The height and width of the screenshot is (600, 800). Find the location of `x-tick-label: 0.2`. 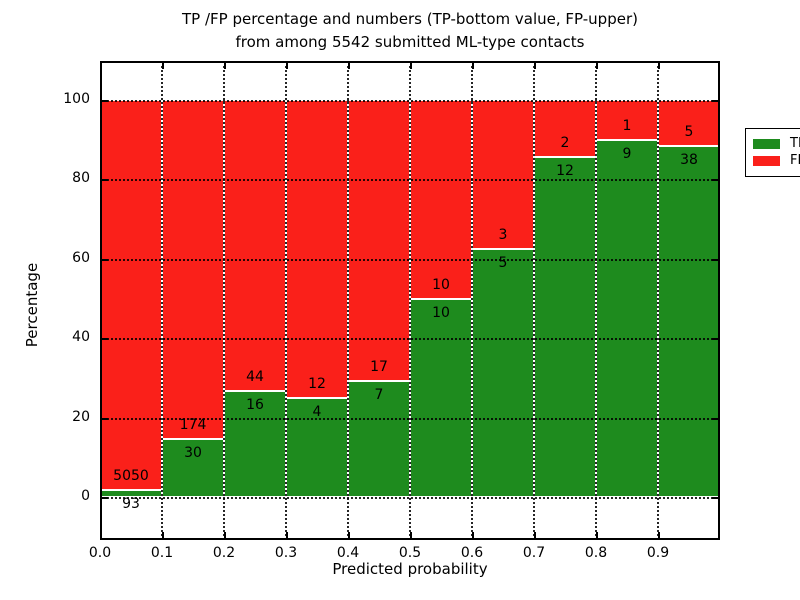

x-tick-label: 0.2 is located at coordinates (224, 553).